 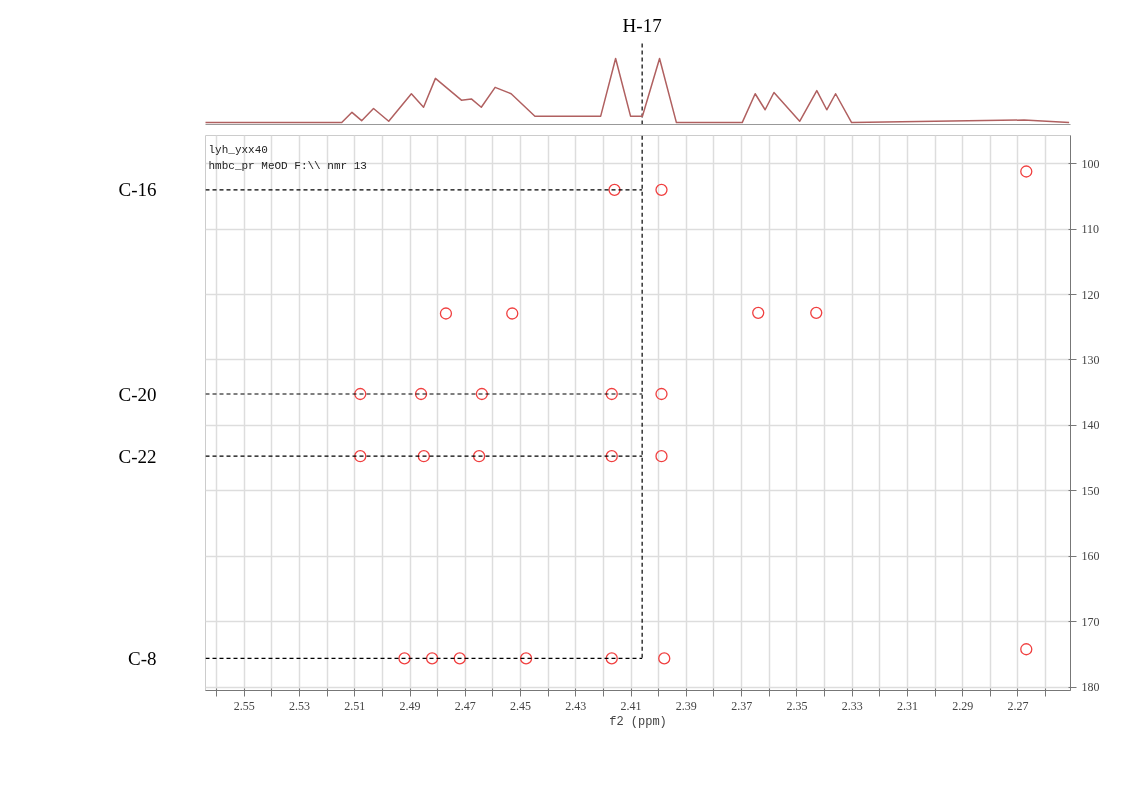 What do you see at coordinates (1090, 621) in the screenshot?
I see `y-tick-label: 170` at bounding box center [1090, 621].